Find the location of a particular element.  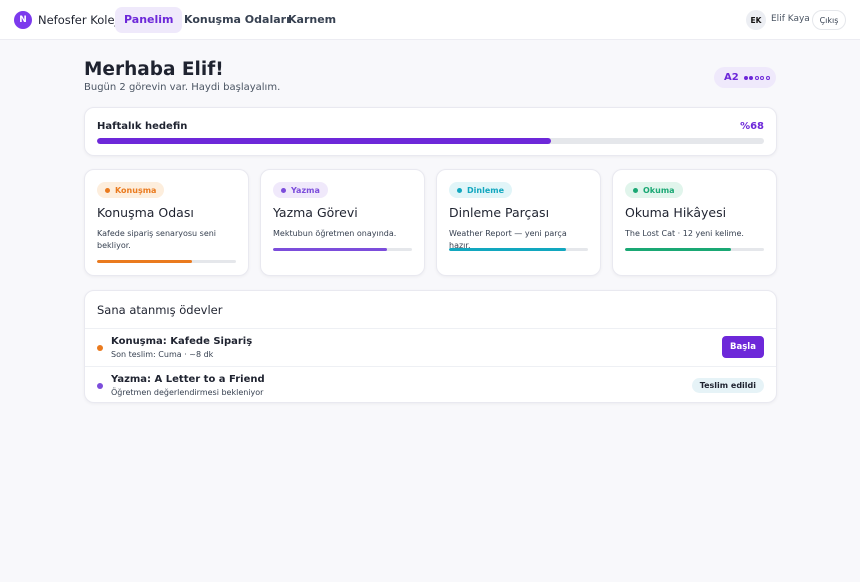

assignment-subtitle: Son teslim: Cuma · ~8 dk is located at coordinates (162, 354).